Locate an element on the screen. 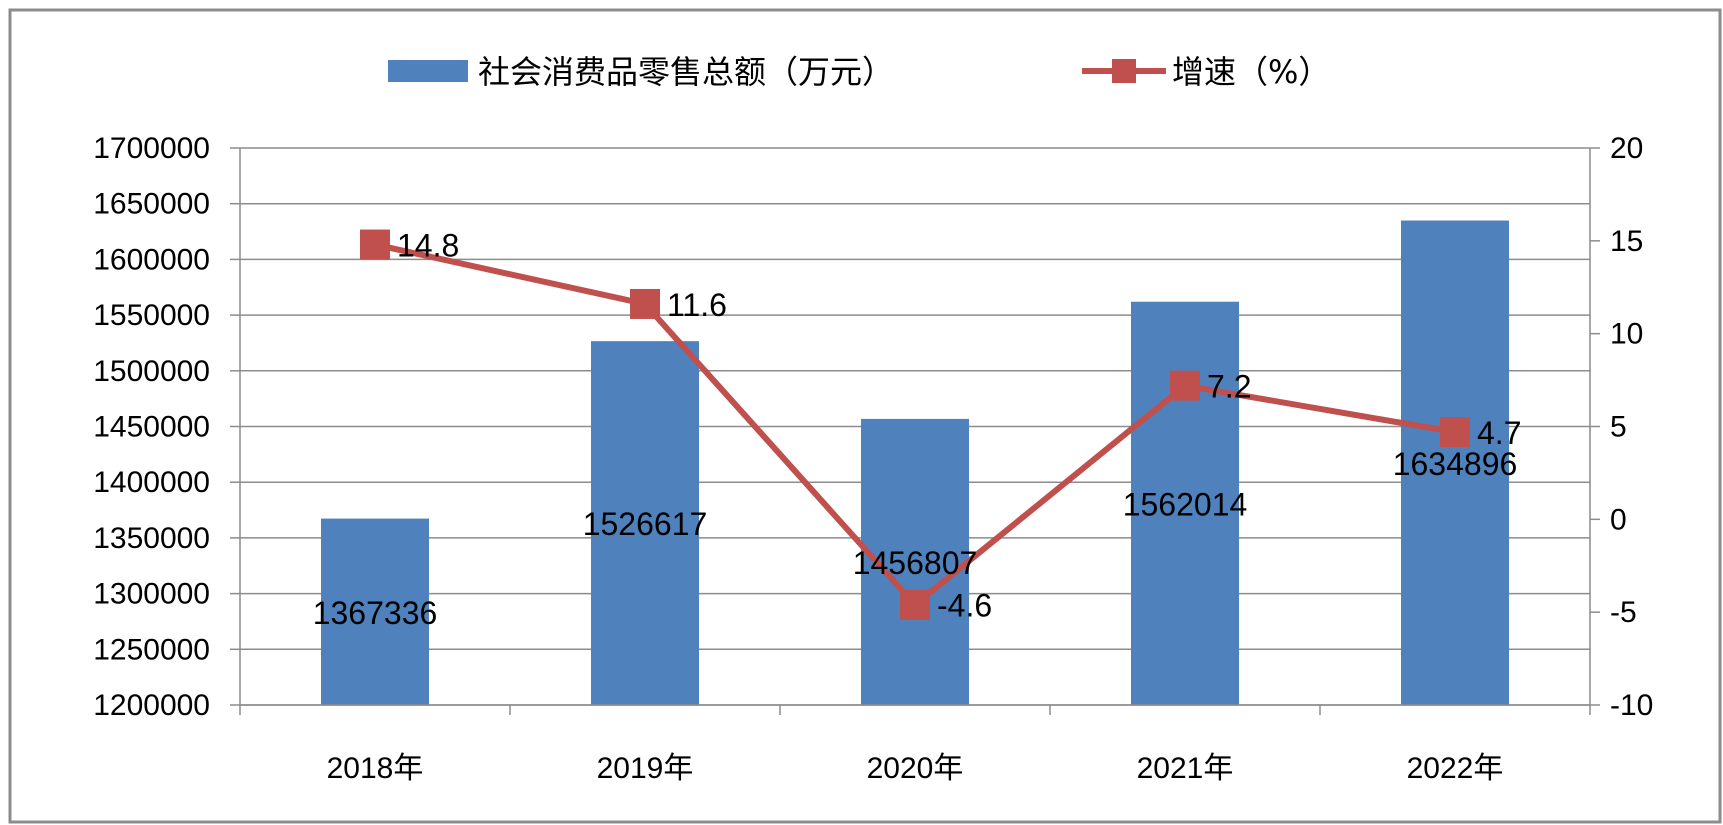 This screenshot has height=825, width=1723. bar-value-label: 1526617 is located at coordinates (645, 524).